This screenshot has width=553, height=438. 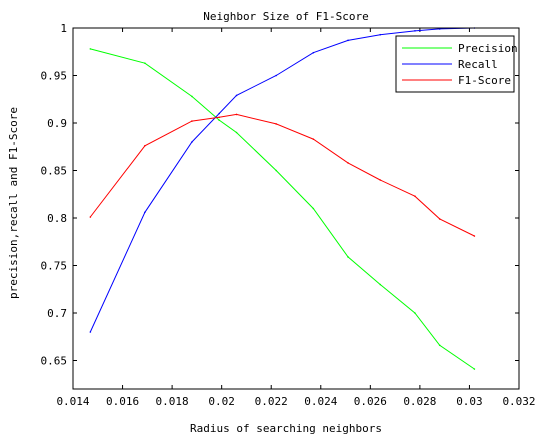 I want to click on y-tick-label: 0.7, so click(x=57, y=313).